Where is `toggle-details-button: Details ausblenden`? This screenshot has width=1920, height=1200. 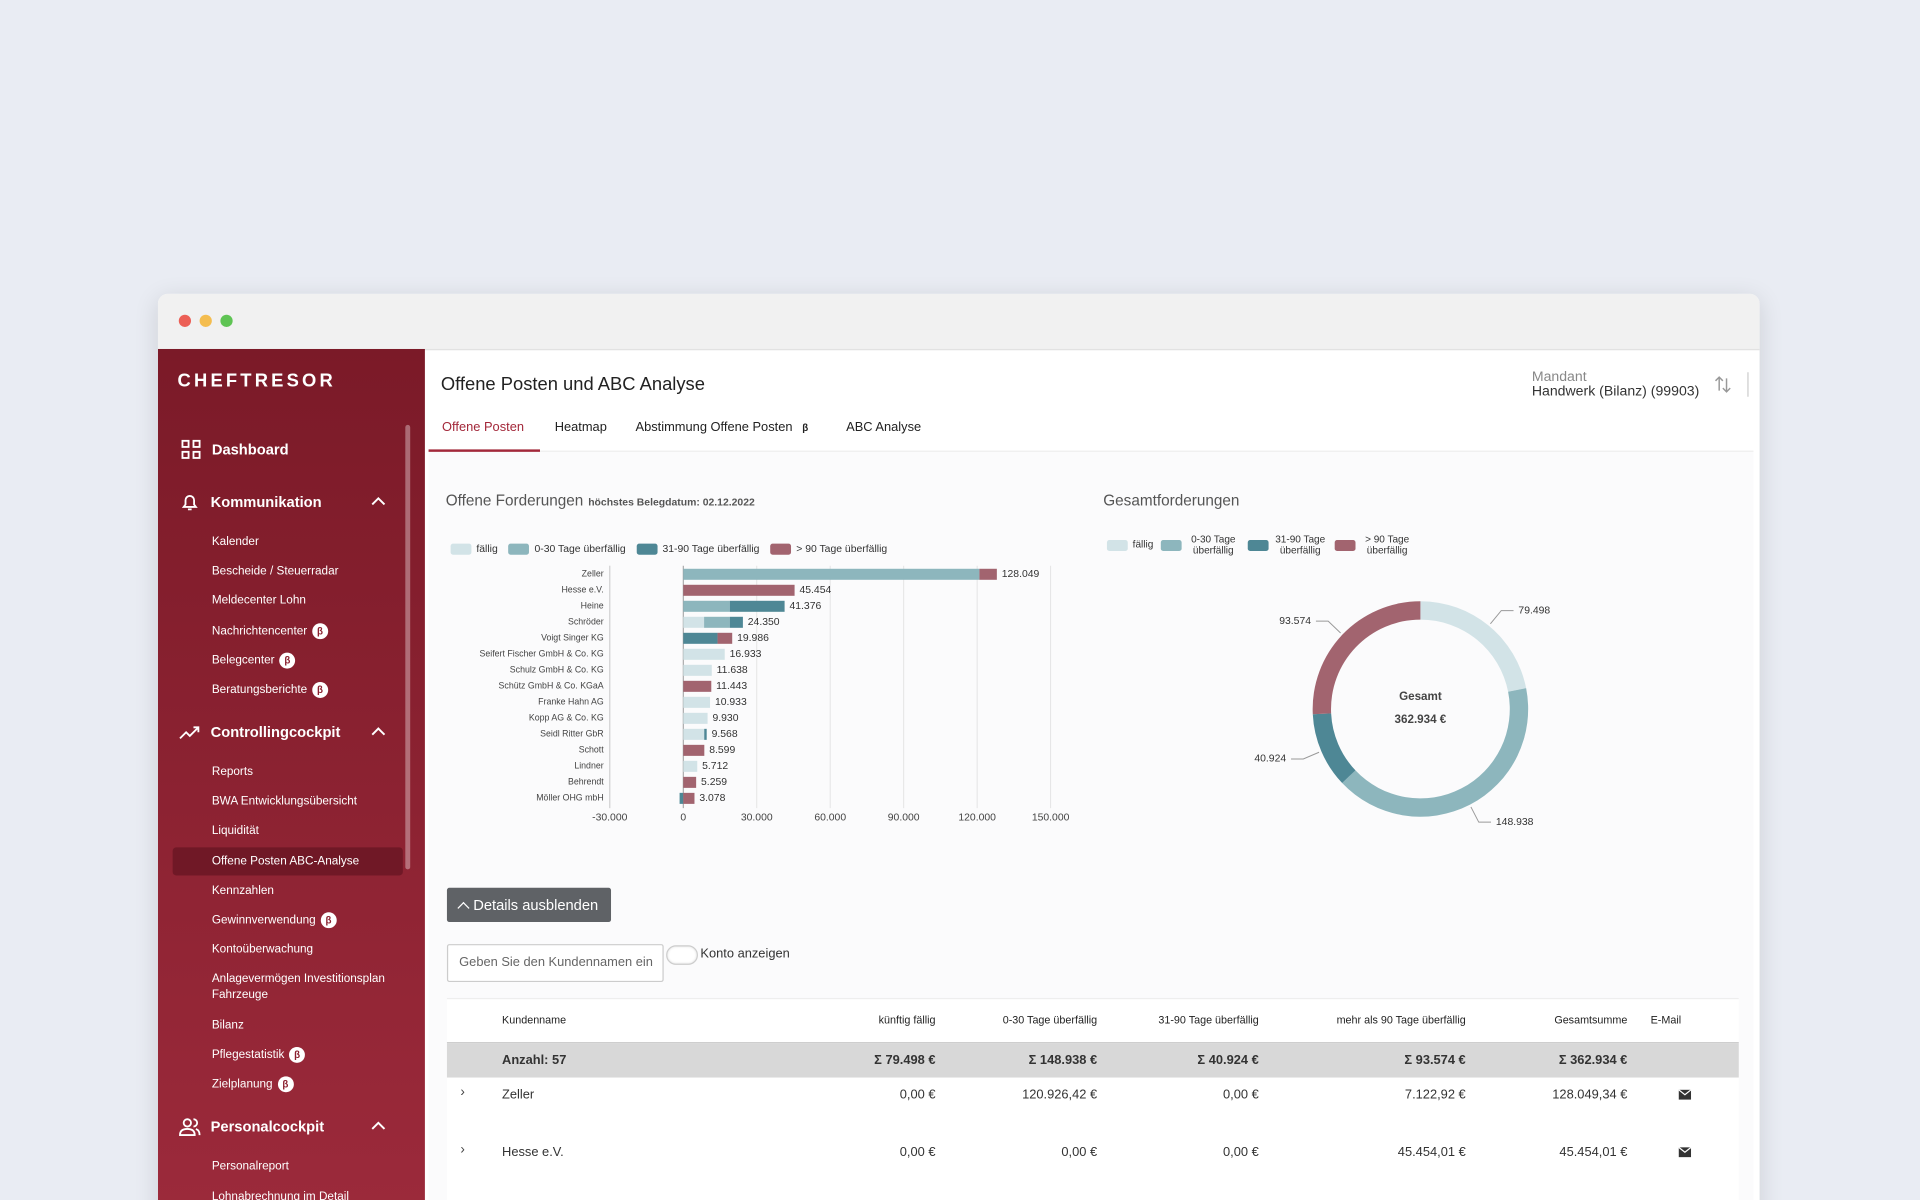
toggle-details-button: Details ausblenden is located at coordinates (529, 905).